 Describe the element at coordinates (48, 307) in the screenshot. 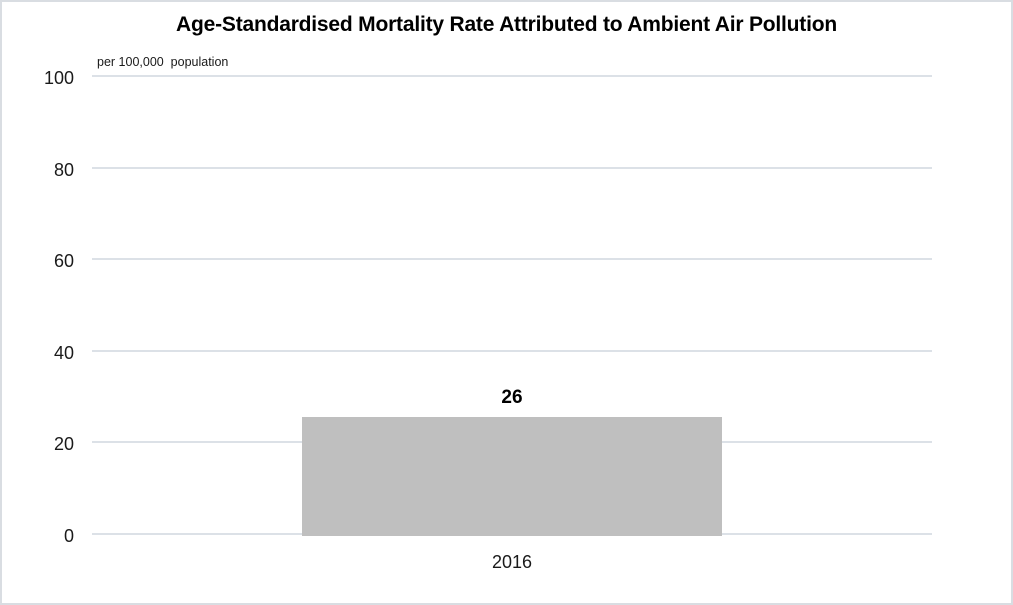

I see `y-axis-tick-labels: 0 20 40 60 80 100` at that location.